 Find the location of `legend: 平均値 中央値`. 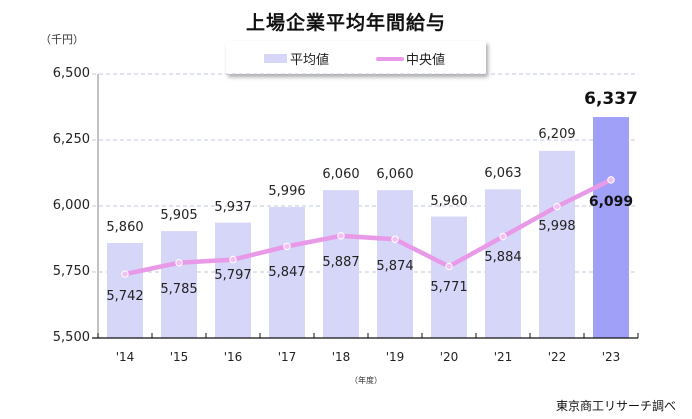

legend: 平均値 中央値 is located at coordinates (356, 57).